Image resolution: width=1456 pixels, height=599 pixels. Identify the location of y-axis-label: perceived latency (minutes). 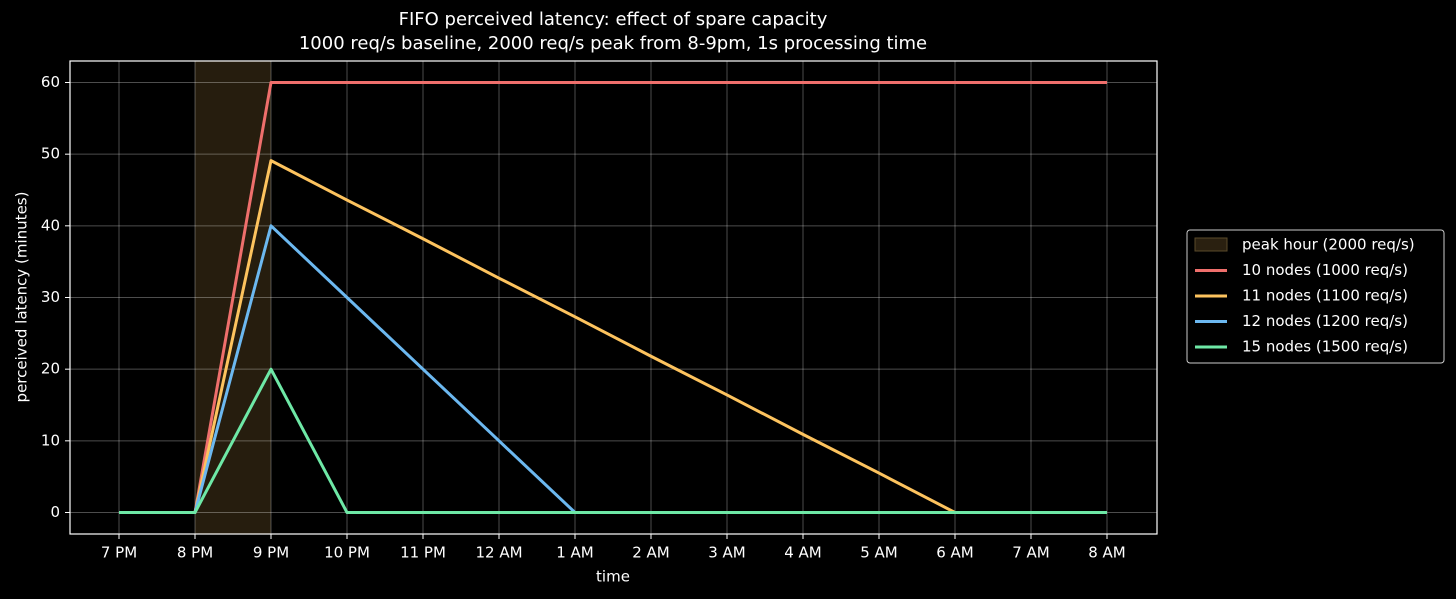
(22, 297).